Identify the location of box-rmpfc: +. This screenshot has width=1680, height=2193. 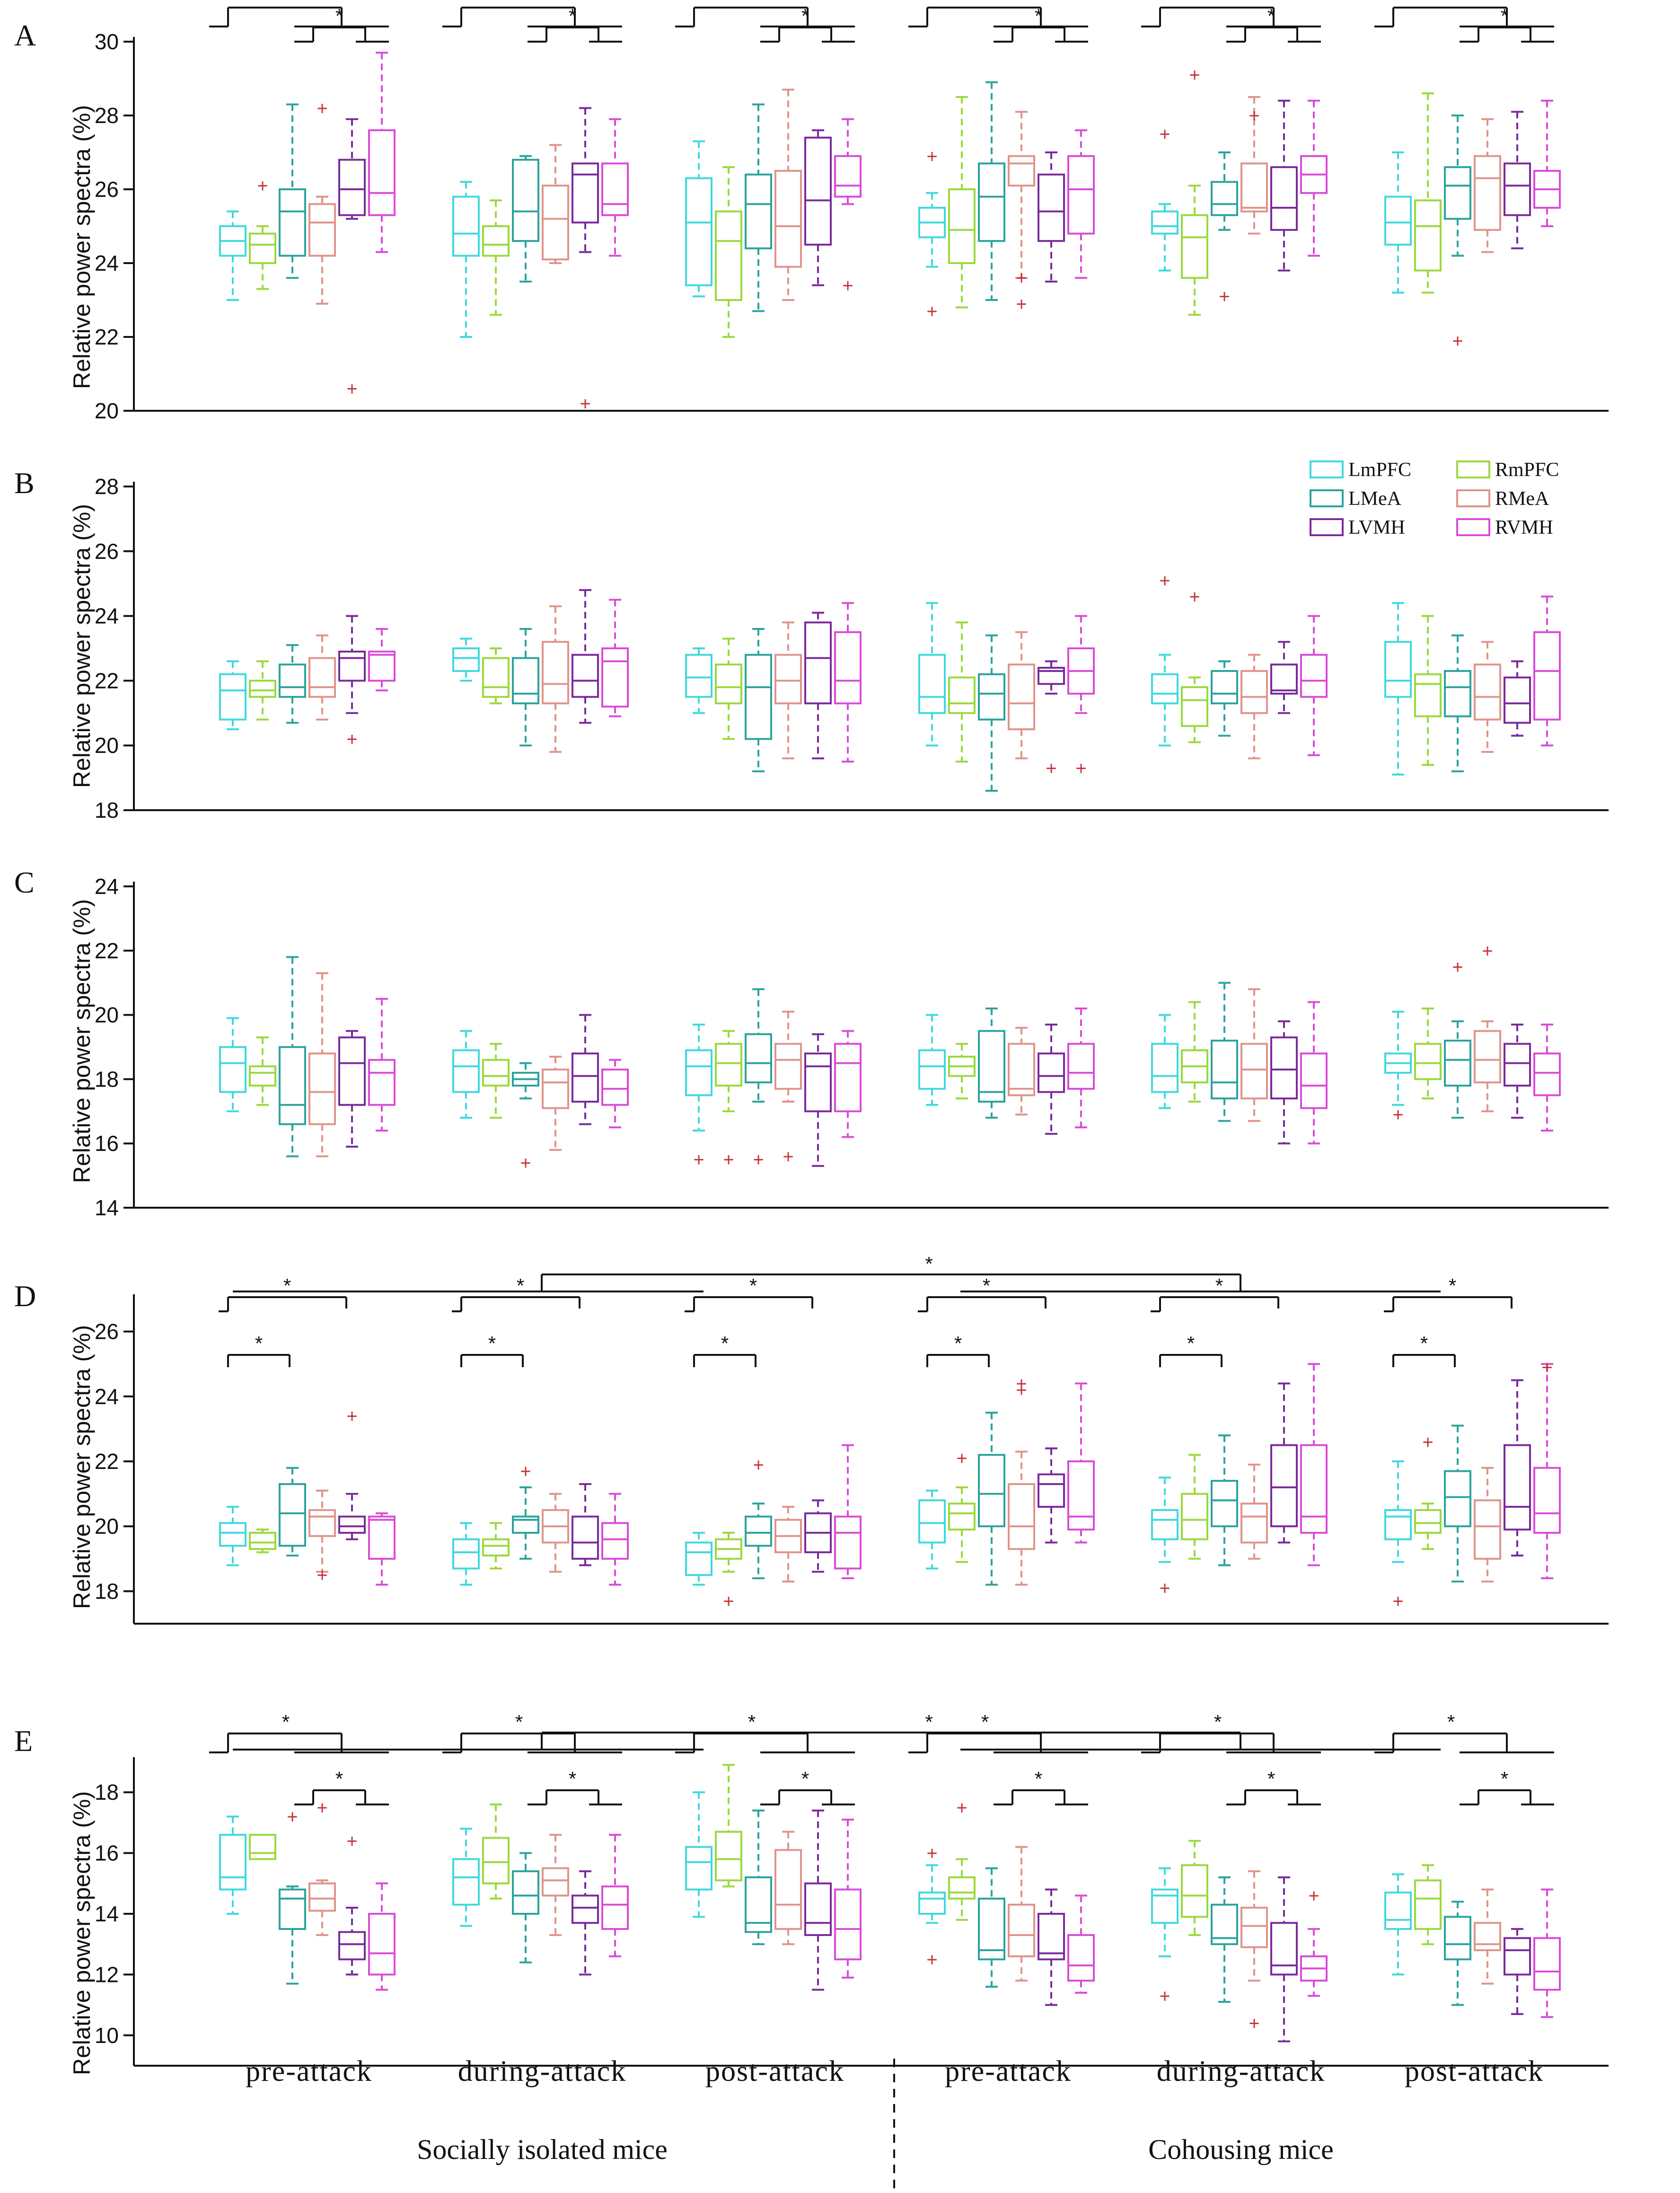
(962, 1859).